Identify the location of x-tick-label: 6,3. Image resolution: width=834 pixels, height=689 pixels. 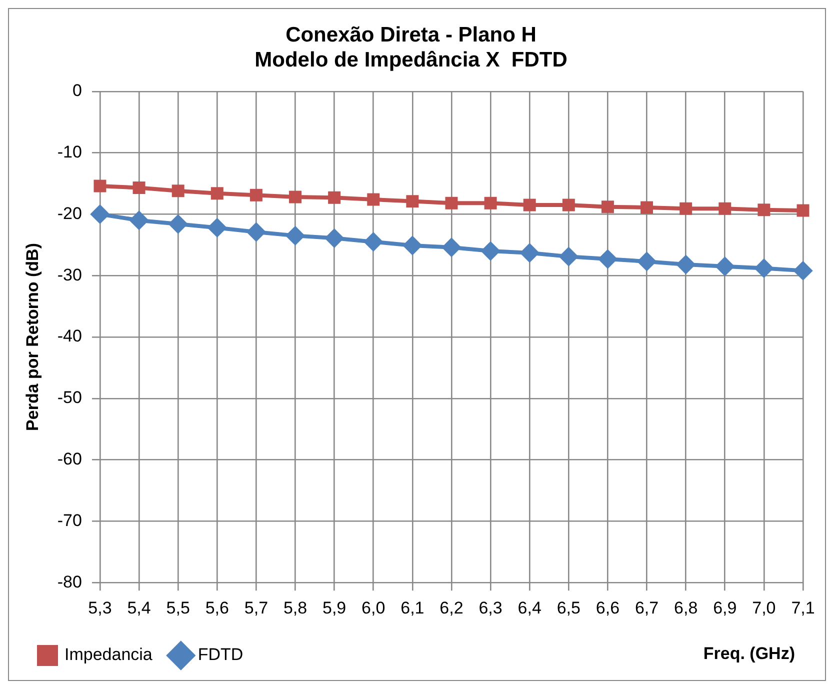
(490, 608).